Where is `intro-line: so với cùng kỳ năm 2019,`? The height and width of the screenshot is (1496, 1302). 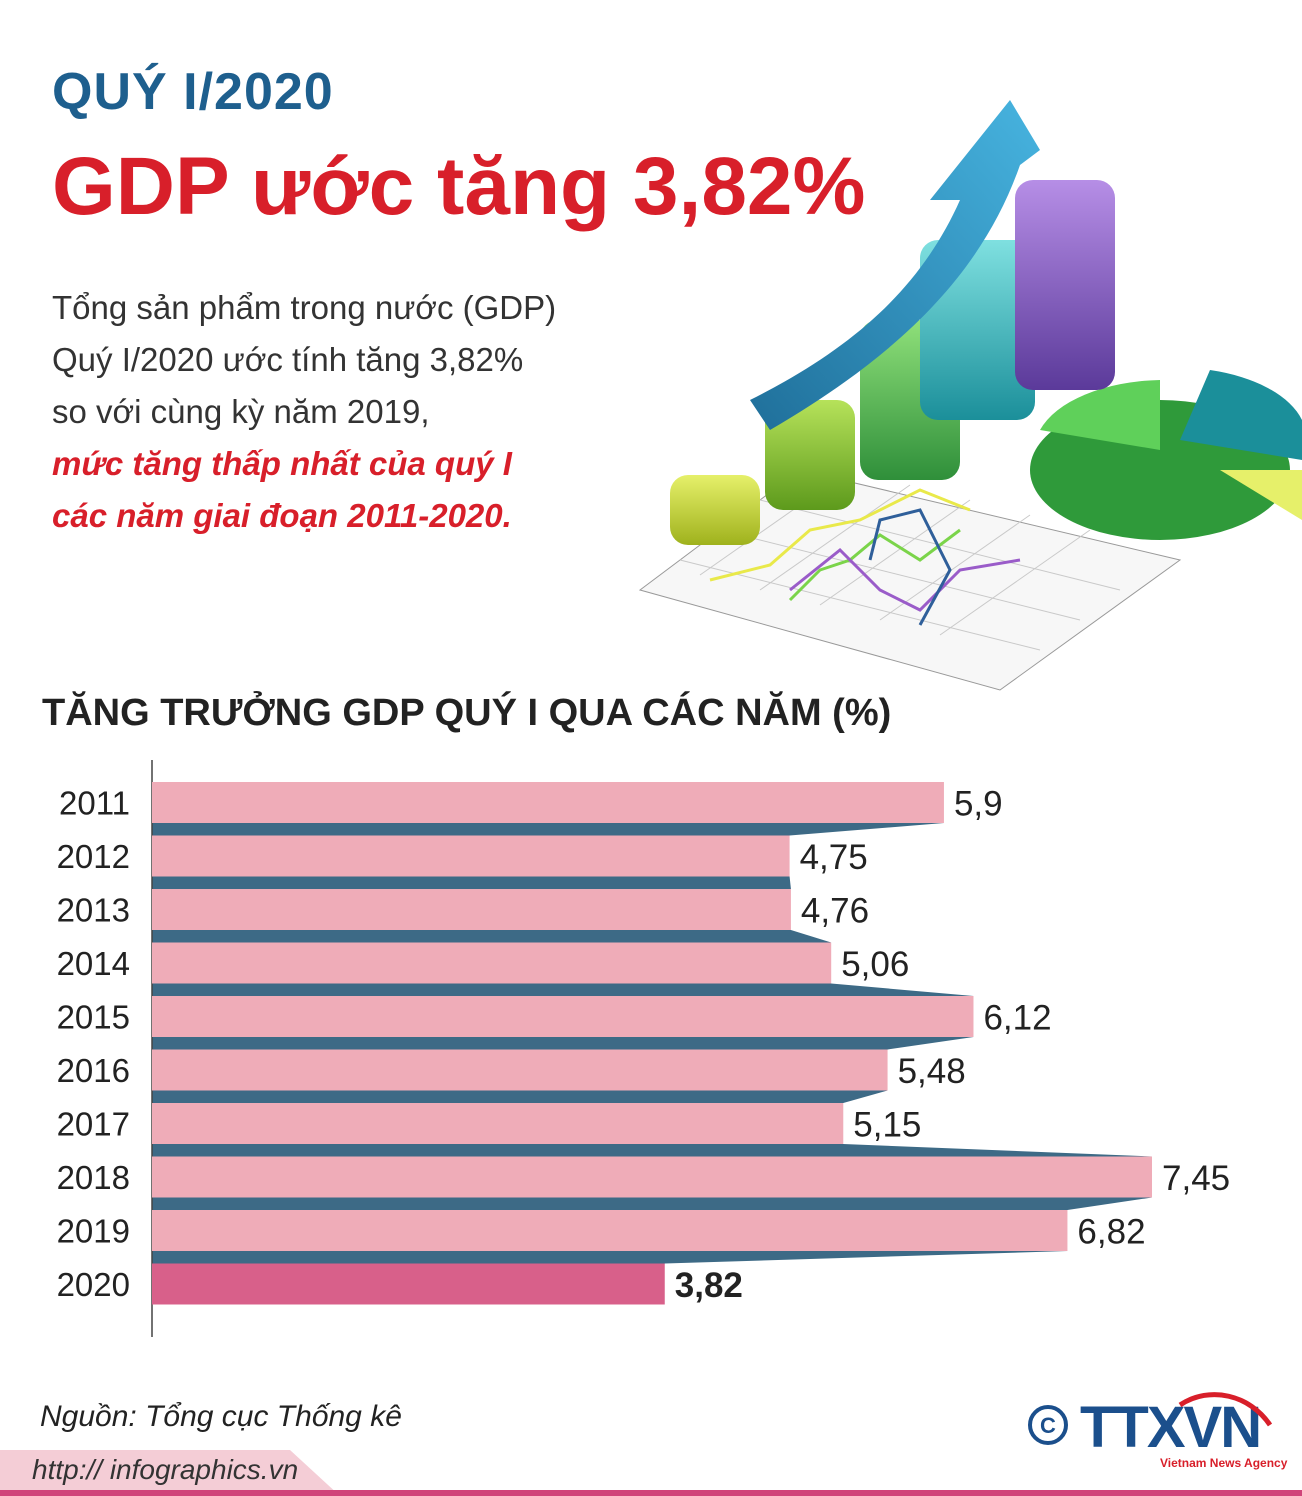 intro-line: so với cùng kỳ năm 2019, is located at coordinates (241, 411).